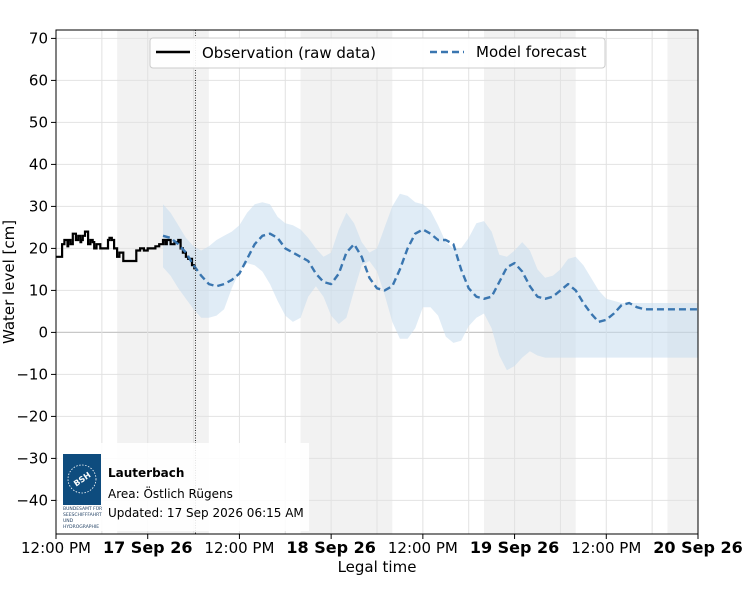  What do you see at coordinates (606, 548) in the screenshot?
I see `x-tick-label-6: 12:00 PM` at bounding box center [606, 548].